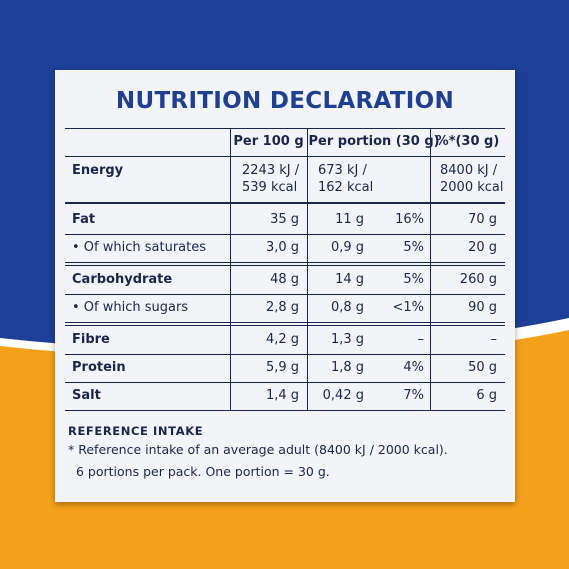  Describe the element at coordinates (347, 247) in the screenshot. I see `cell-value: 0,9 g` at that location.